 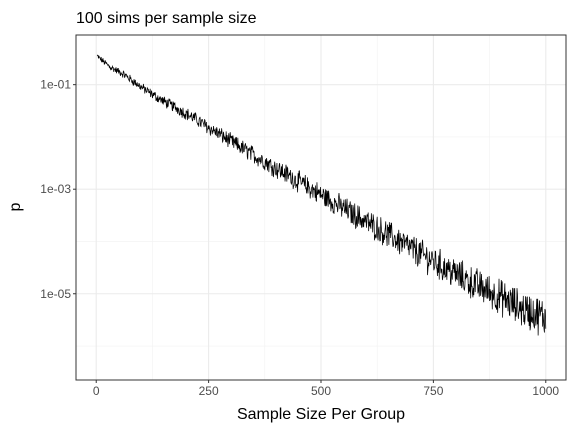 I want to click on x-tick-label: 250, so click(x=209, y=391).